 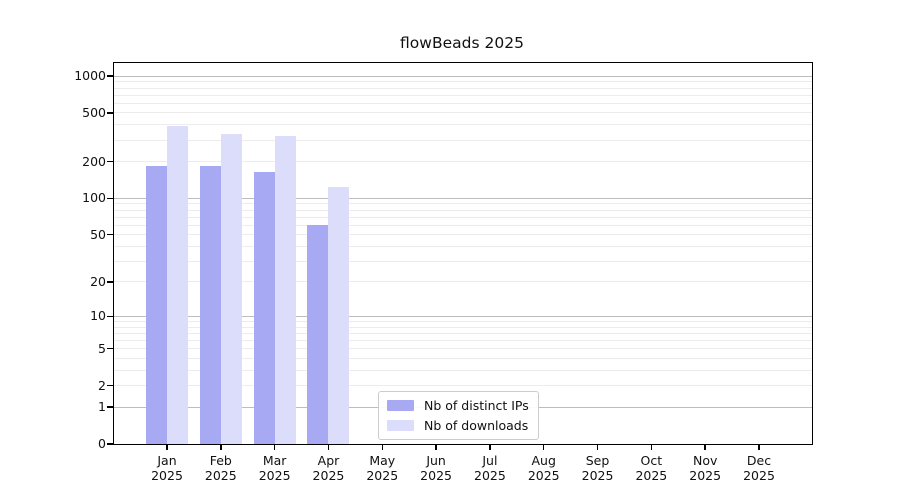 What do you see at coordinates (458, 415) in the screenshot?
I see `legend: Nb of distinct IPs Nb of downloads` at bounding box center [458, 415].